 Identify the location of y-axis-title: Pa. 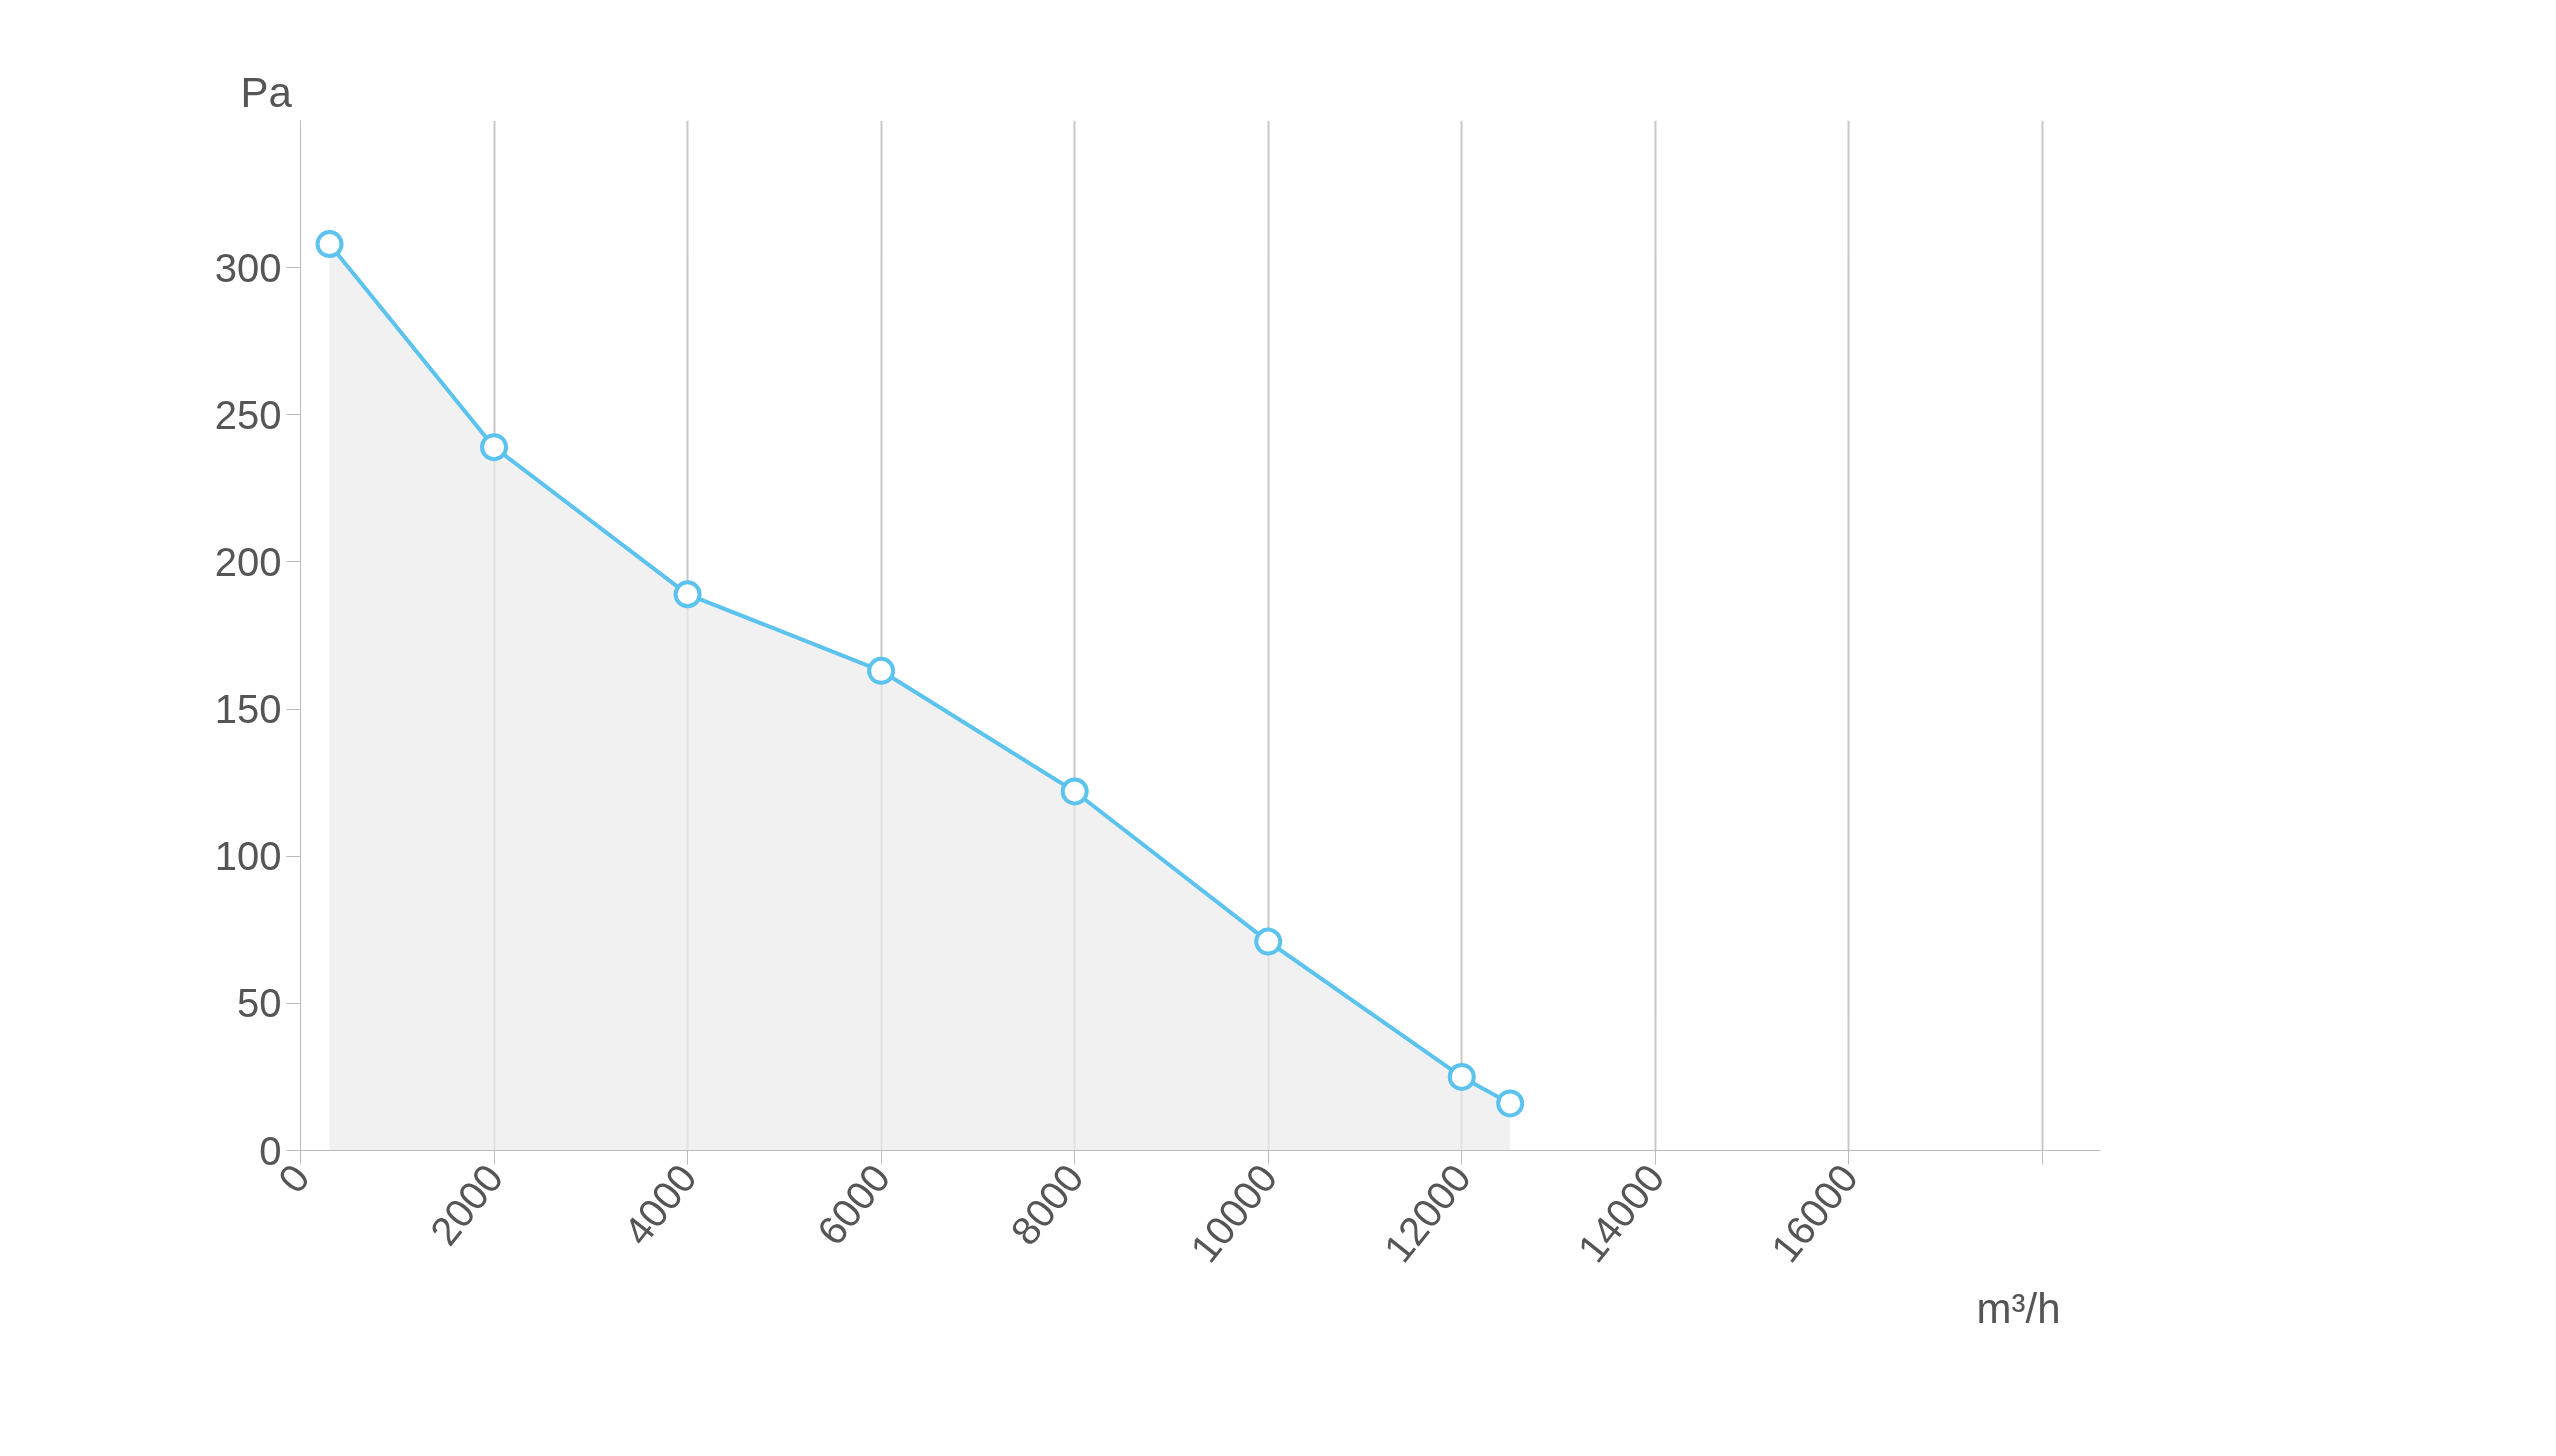
(266, 92).